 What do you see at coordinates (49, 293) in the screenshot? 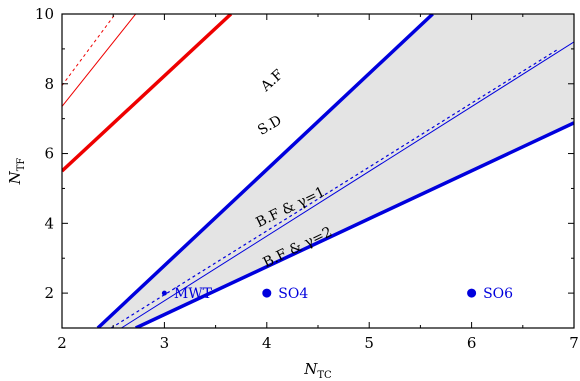
I see `y-tick-label: 2` at bounding box center [49, 293].